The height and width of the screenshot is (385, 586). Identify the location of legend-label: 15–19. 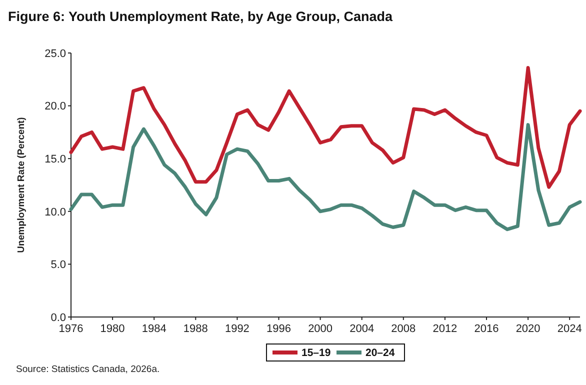
(316, 353).